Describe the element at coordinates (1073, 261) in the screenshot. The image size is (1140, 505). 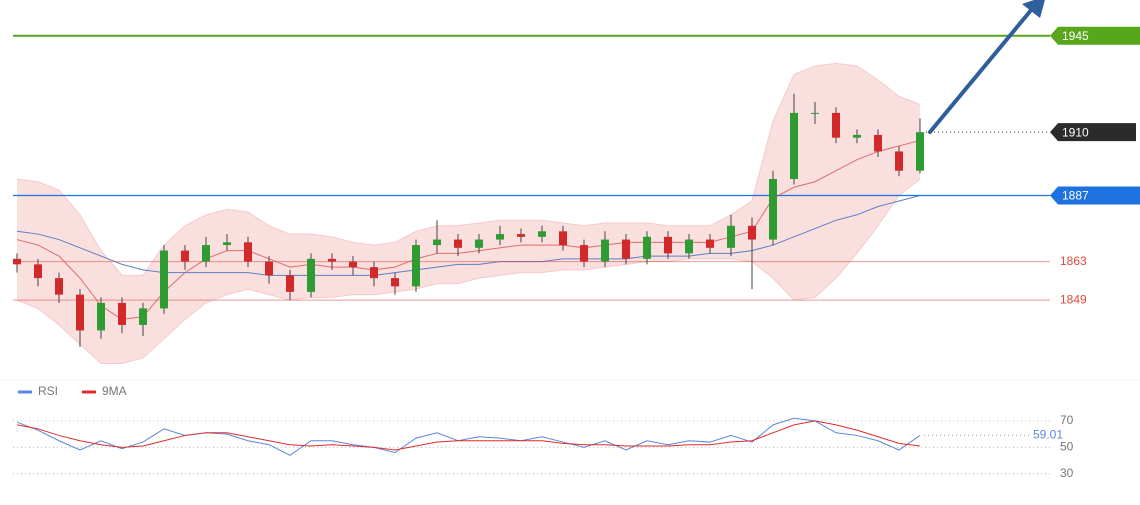
I see `level-label: 1863` at that location.